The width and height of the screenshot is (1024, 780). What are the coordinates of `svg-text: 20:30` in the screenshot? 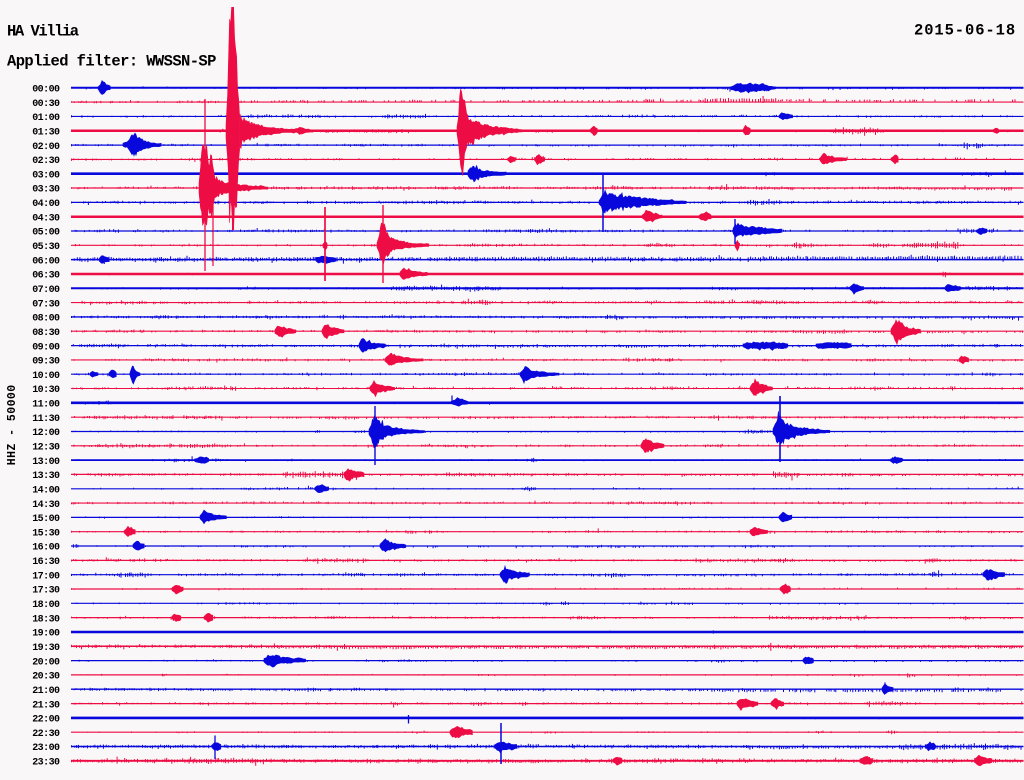 It's located at (46, 677).